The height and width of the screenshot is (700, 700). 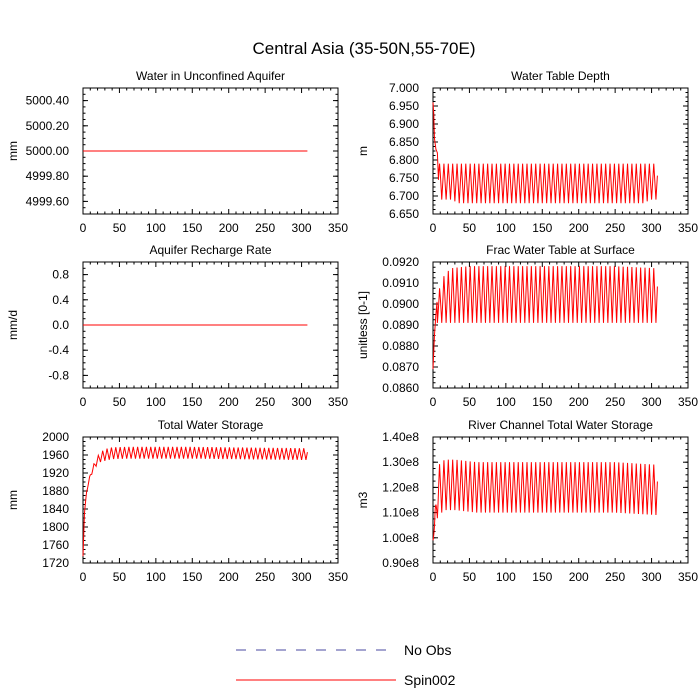 What do you see at coordinates (60, 275) in the screenshot?
I see `y-tick-label: 0.8` at bounding box center [60, 275].